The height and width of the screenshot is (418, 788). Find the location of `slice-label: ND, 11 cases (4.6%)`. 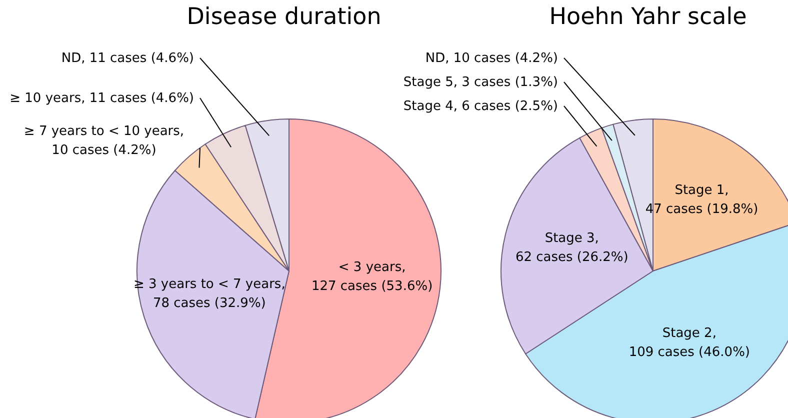

slice-label: ND, 11 cases (4.6%) is located at coordinates (127, 59).